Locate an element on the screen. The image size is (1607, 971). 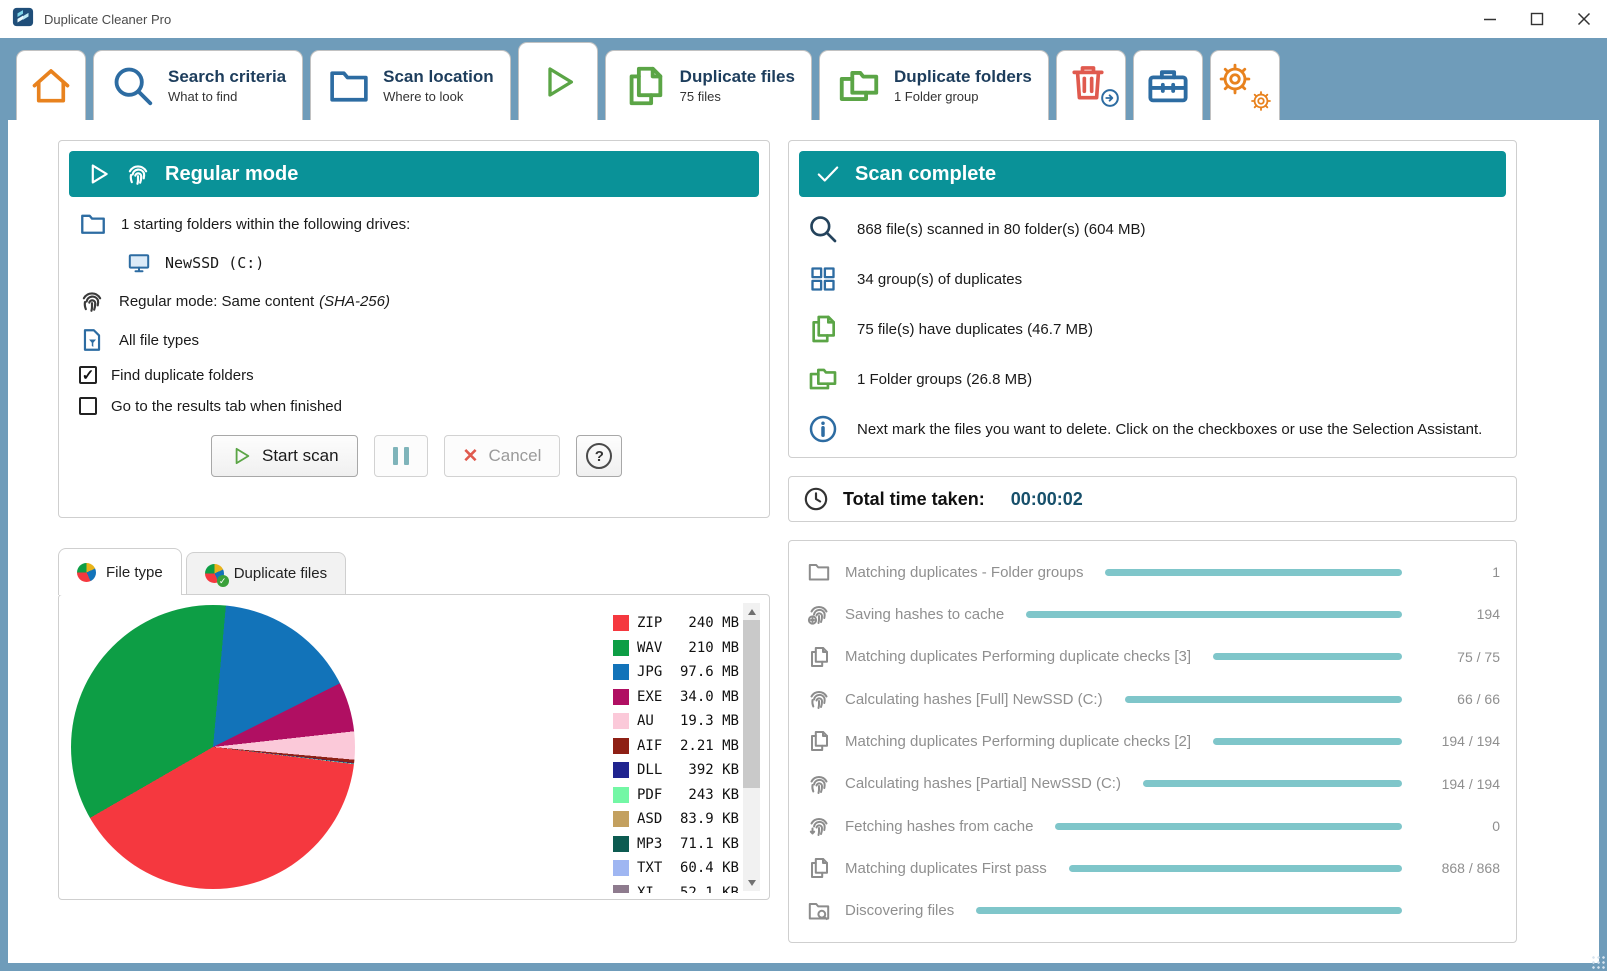
goto-results-checkbox is located at coordinates (88, 406).